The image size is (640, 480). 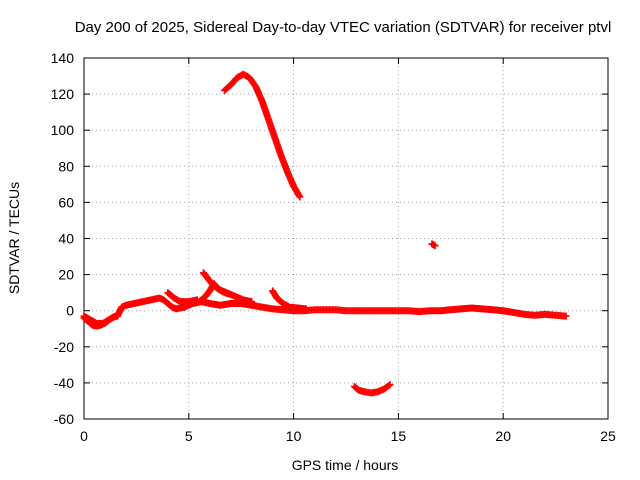 I want to click on y-tick-label-9: 120, so click(x=63, y=94).